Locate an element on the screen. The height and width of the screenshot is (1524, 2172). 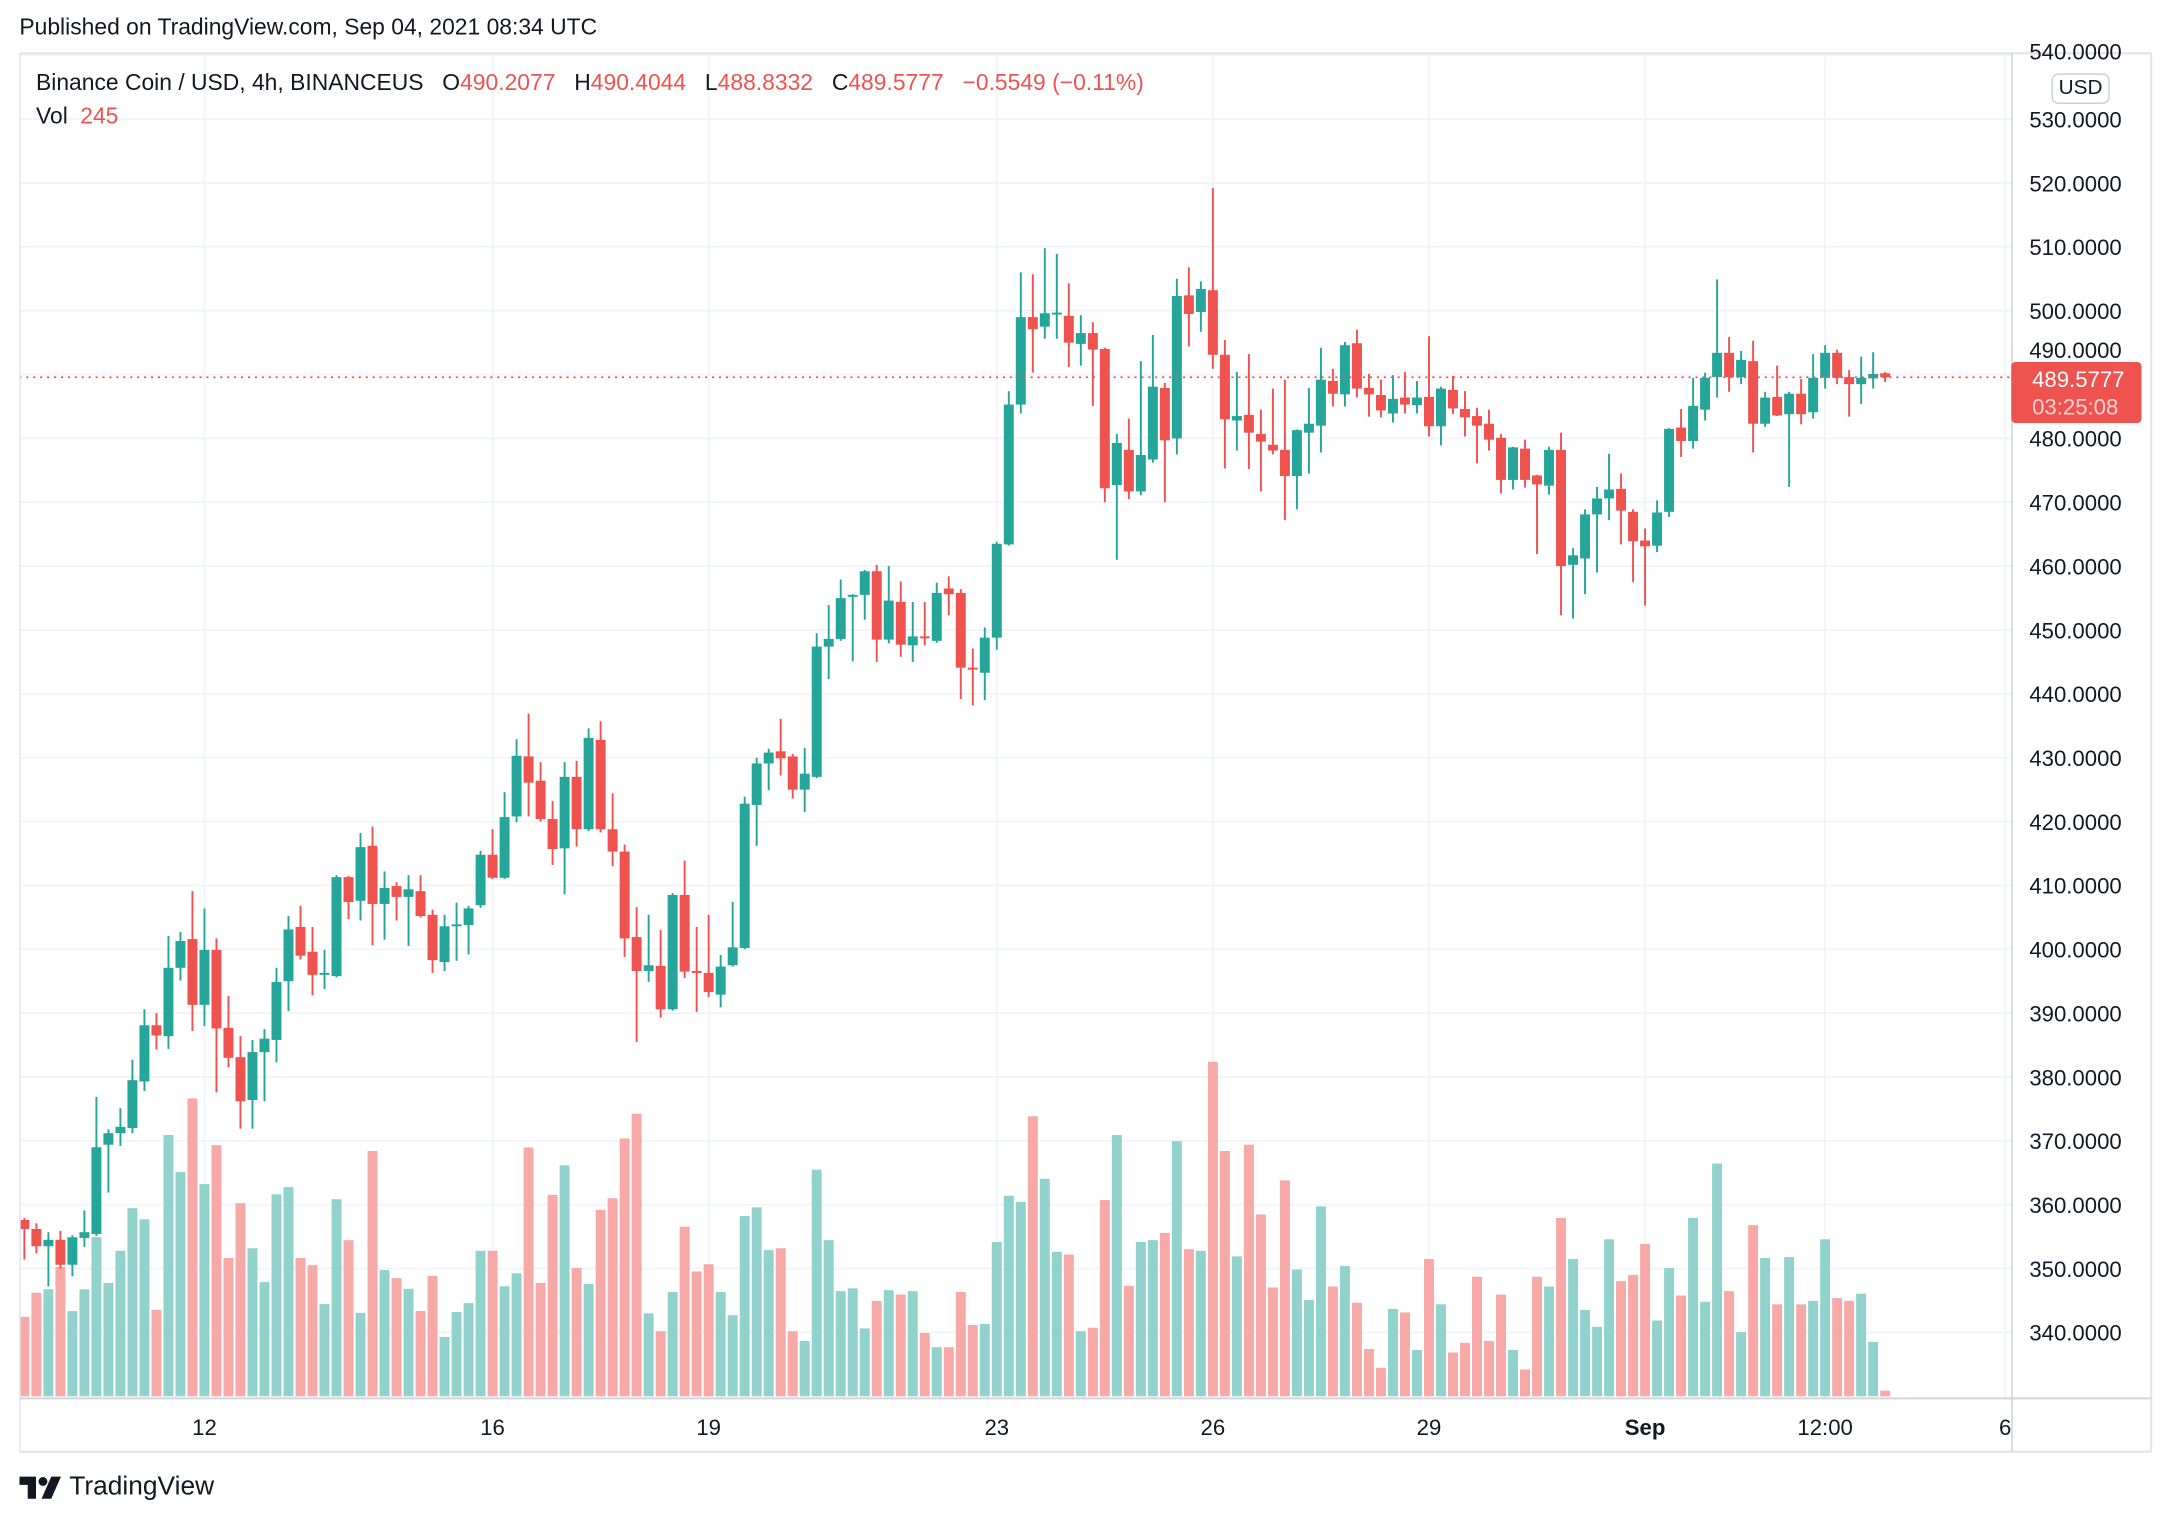
symbol-title: Binance Coin / USD, 4h, BINANCEUS is located at coordinates (230, 83).